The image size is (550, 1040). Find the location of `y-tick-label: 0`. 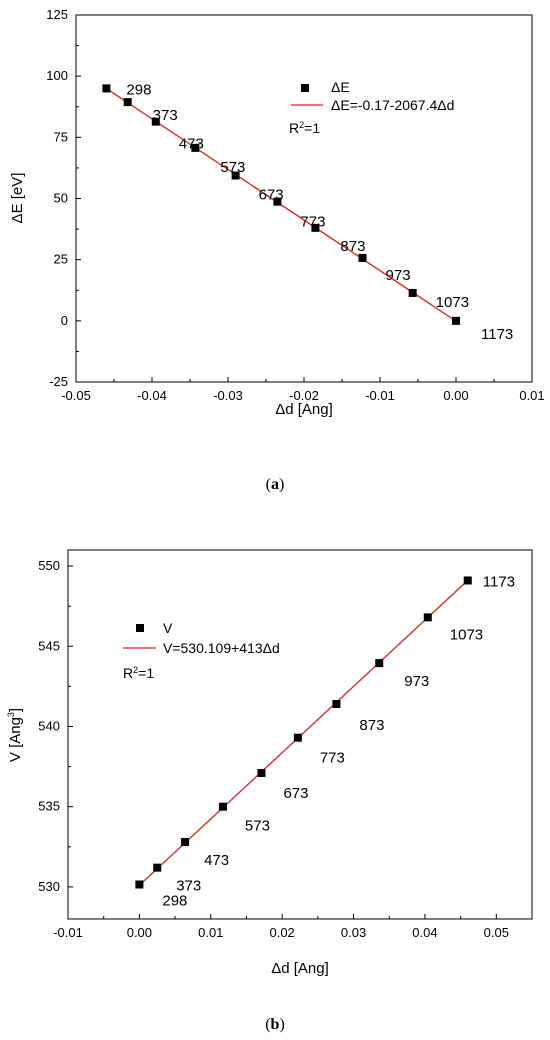

y-tick-label: 0 is located at coordinates (64, 320).